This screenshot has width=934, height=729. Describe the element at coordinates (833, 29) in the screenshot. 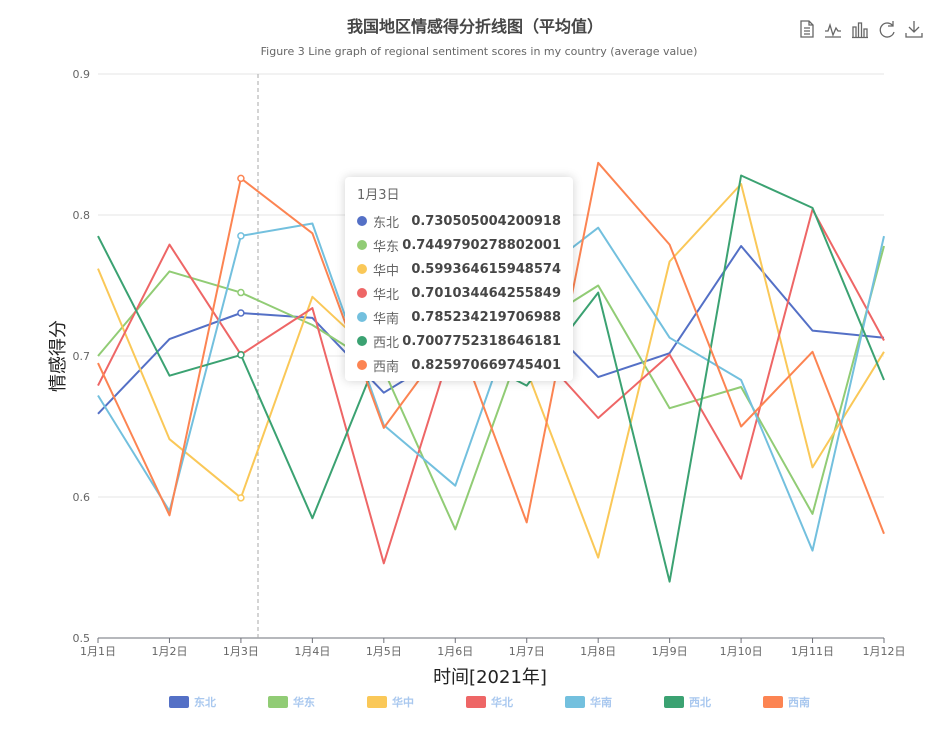

I see `line-chart-icon` at that location.